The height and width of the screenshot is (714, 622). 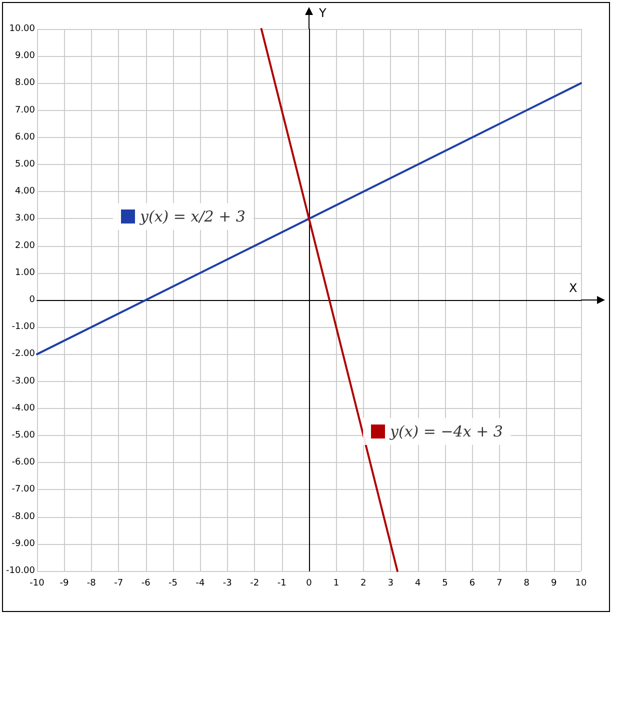 I want to click on x-tick-label: 0, so click(x=309, y=583).